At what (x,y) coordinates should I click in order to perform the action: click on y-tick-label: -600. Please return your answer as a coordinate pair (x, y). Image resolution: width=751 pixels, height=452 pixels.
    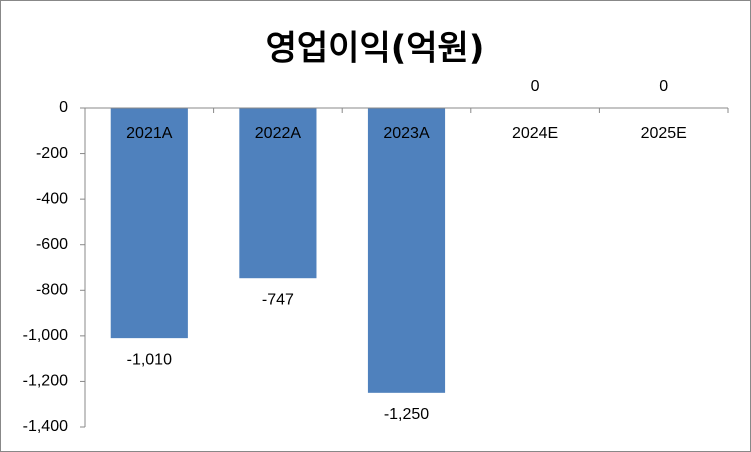
    Looking at the image, I should click on (52, 244).